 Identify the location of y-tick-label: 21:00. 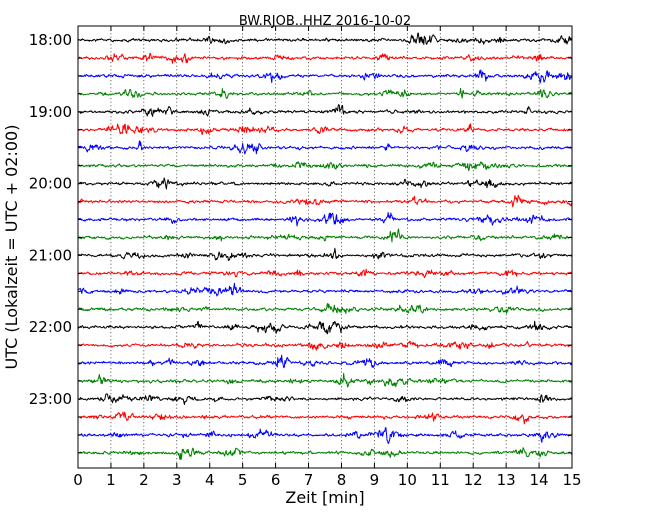
(50, 255).